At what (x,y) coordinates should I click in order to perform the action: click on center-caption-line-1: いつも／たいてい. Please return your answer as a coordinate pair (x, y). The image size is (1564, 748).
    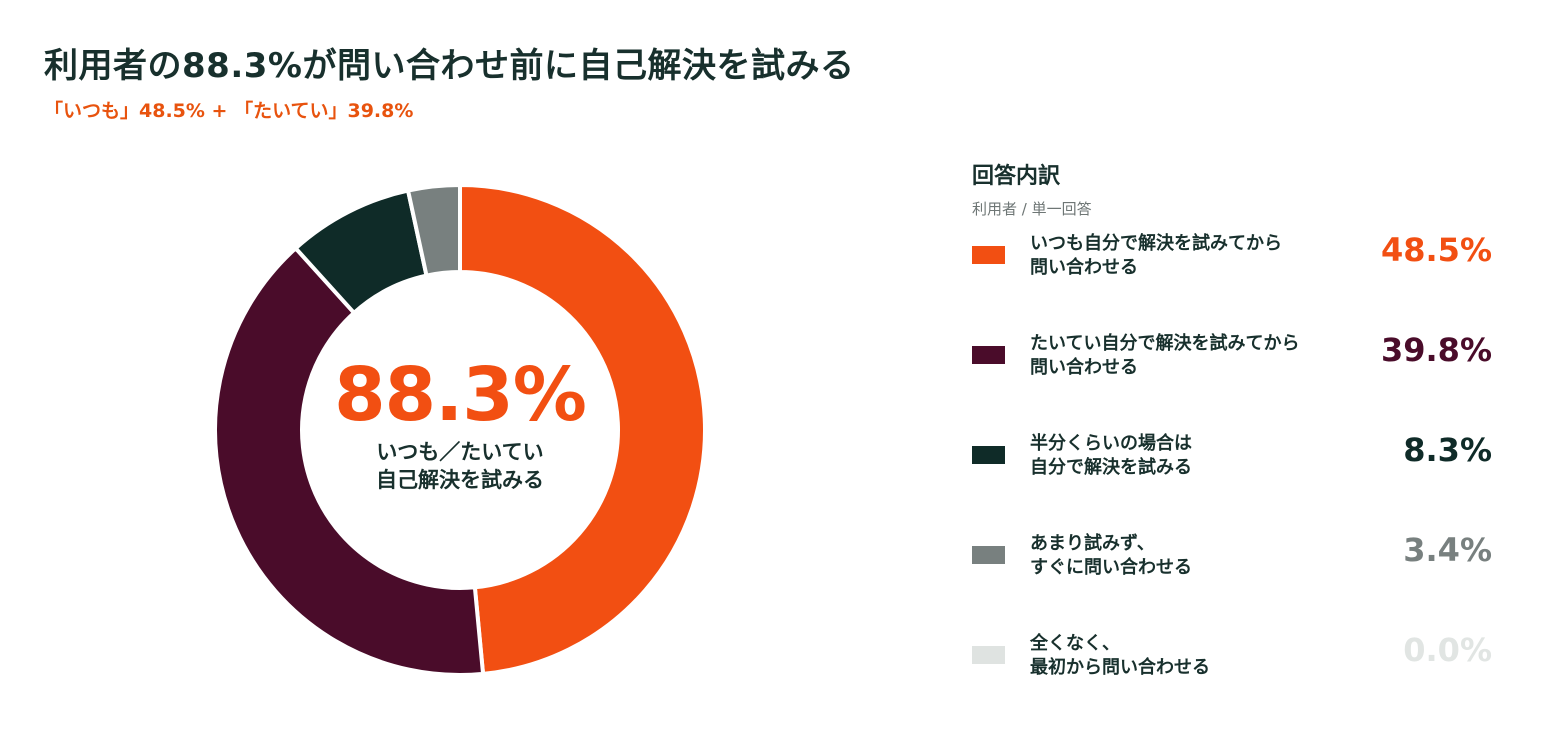
    Looking at the image, I should click on (460, 452).